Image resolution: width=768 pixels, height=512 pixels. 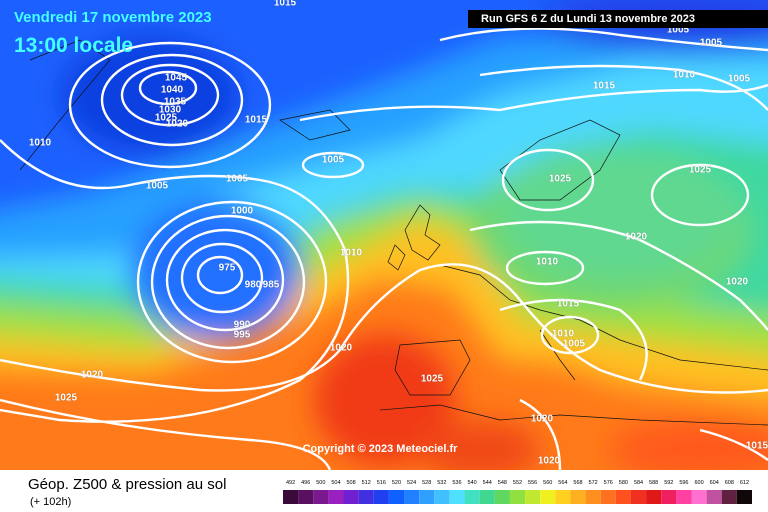 What do you see at coordinates (271, 285) in the screenshot?
I see `isobar-label: 985` at bounding box center [271, 285].